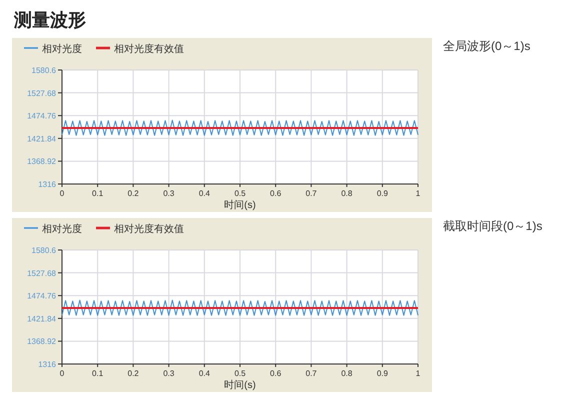 This screenshot has width=576, height=404. Describe the element at coordinates (492, 226) in the screenshot. I see `text: 截取时间段(0～1)s` at that location.